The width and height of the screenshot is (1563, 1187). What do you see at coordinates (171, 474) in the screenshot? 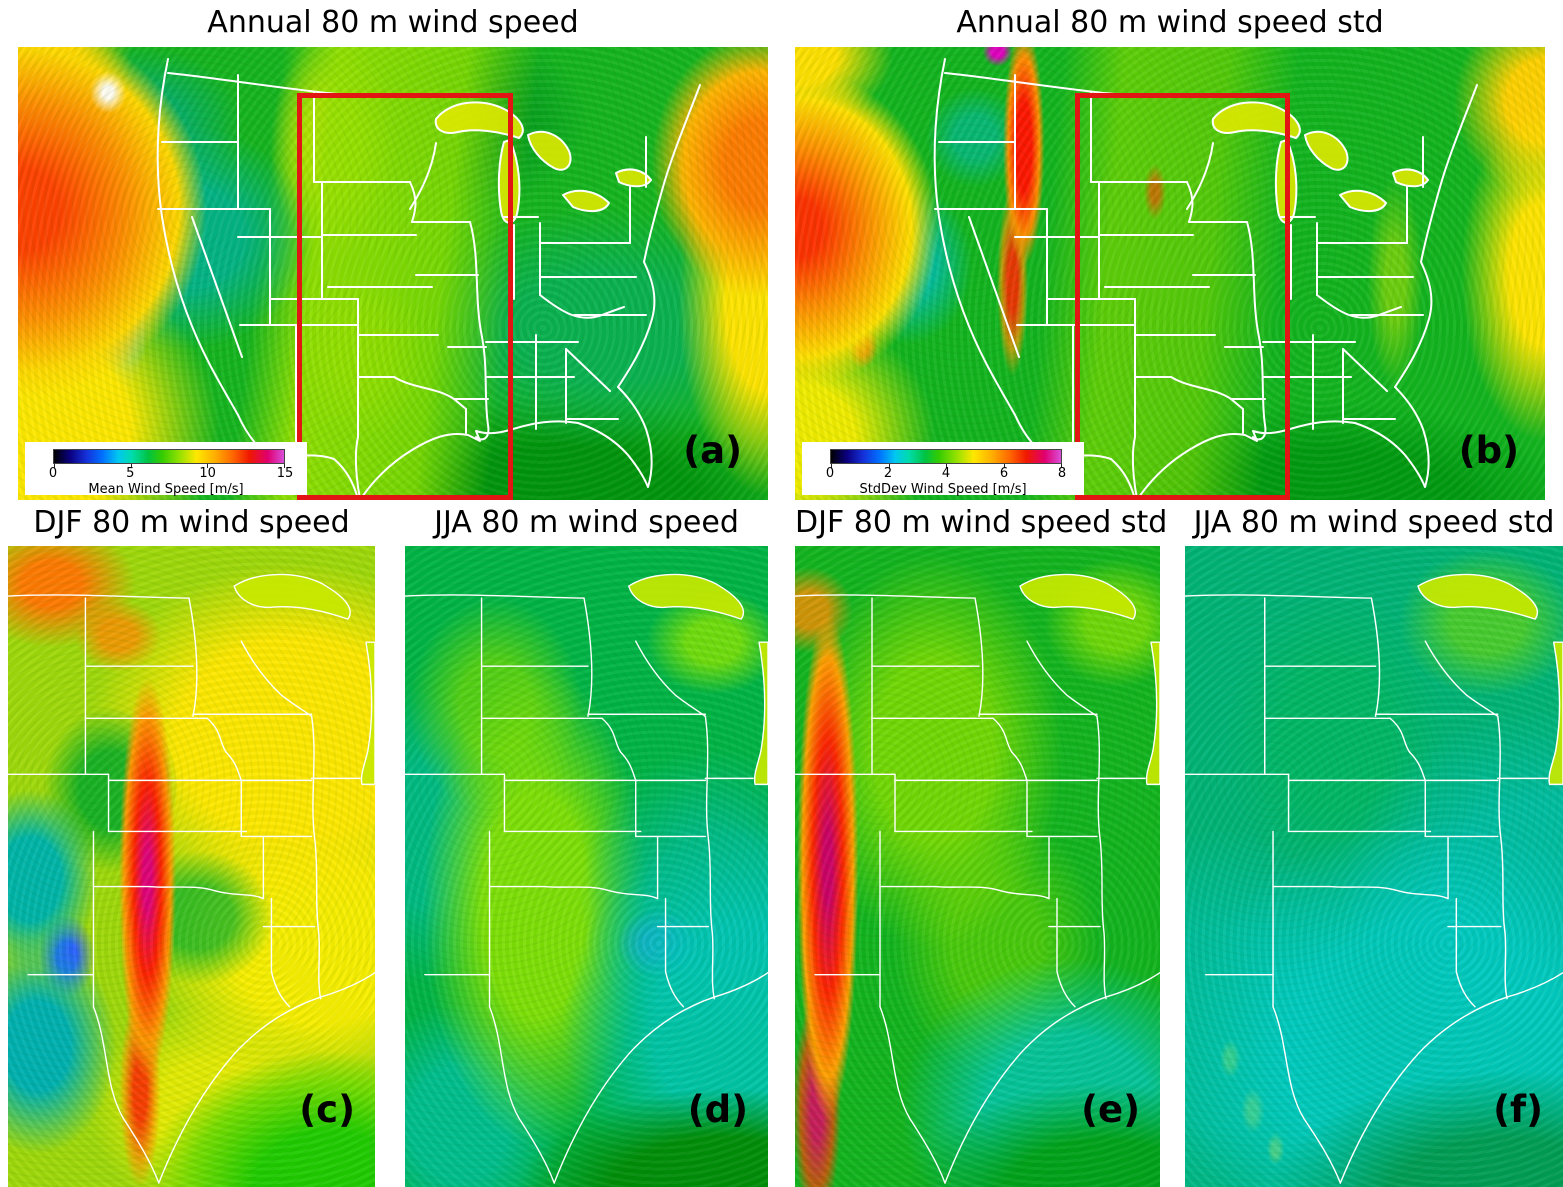
I see `colorbar-ticks: 0 5 10 15` at bounding box center [171, 474].